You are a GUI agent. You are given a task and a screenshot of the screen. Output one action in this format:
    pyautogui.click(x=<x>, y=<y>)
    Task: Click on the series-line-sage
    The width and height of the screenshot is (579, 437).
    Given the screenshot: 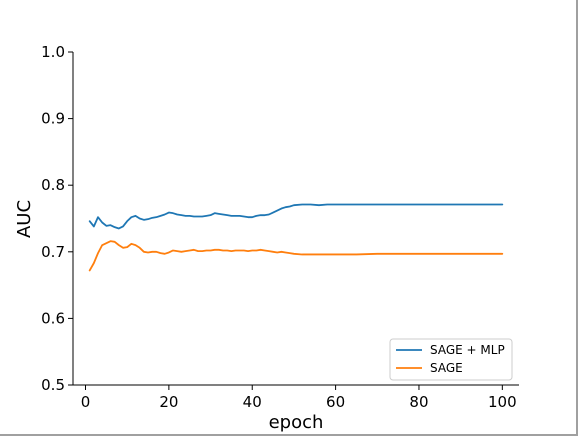 What is the action you would take?
    pyautogui.click(x=296, y=256)
    